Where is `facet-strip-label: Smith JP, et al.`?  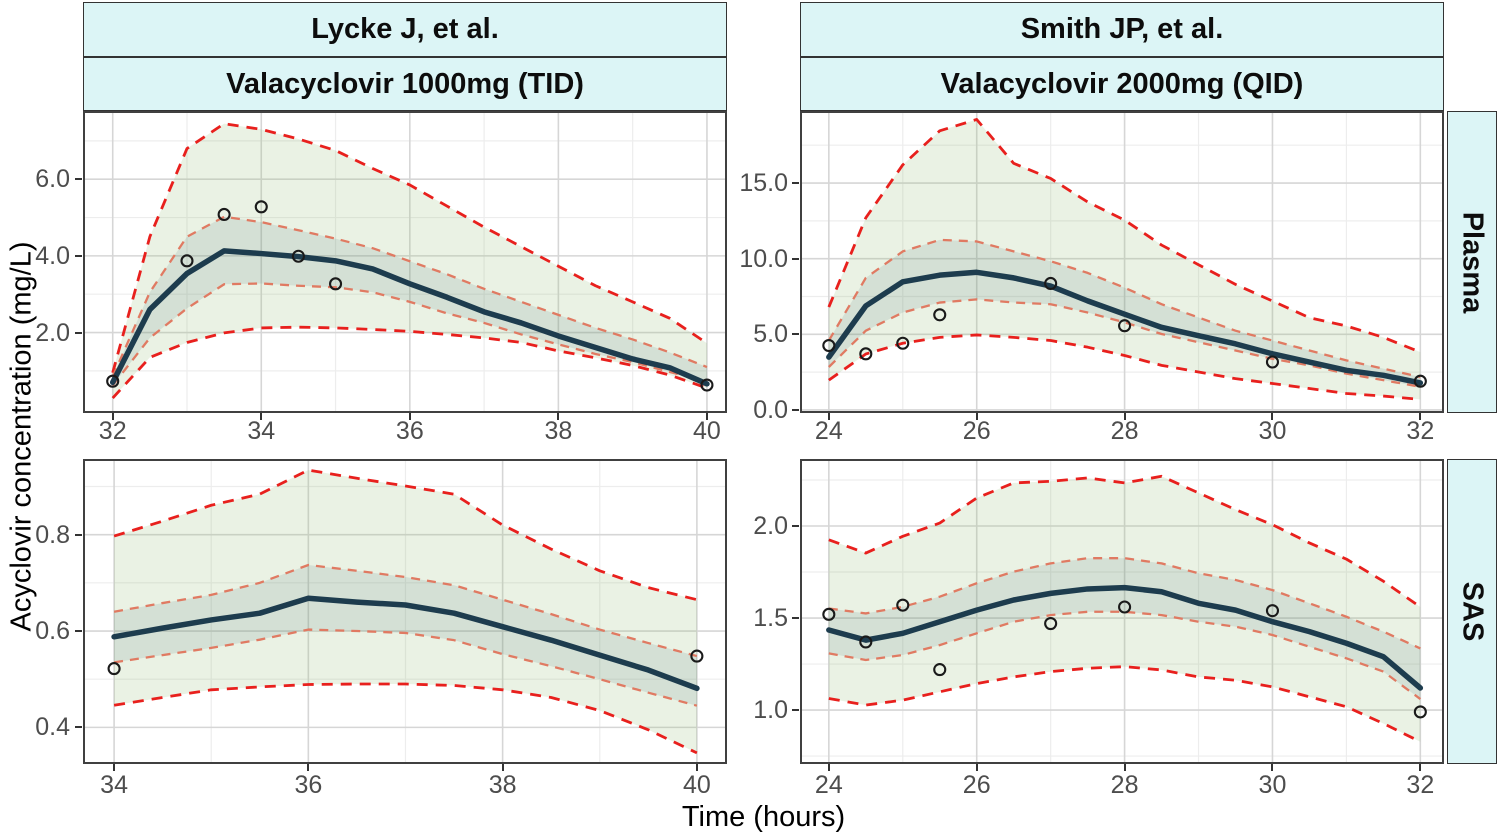 facet-strip-label: Smith JP, et al. is located at coordinates (1122, 29).